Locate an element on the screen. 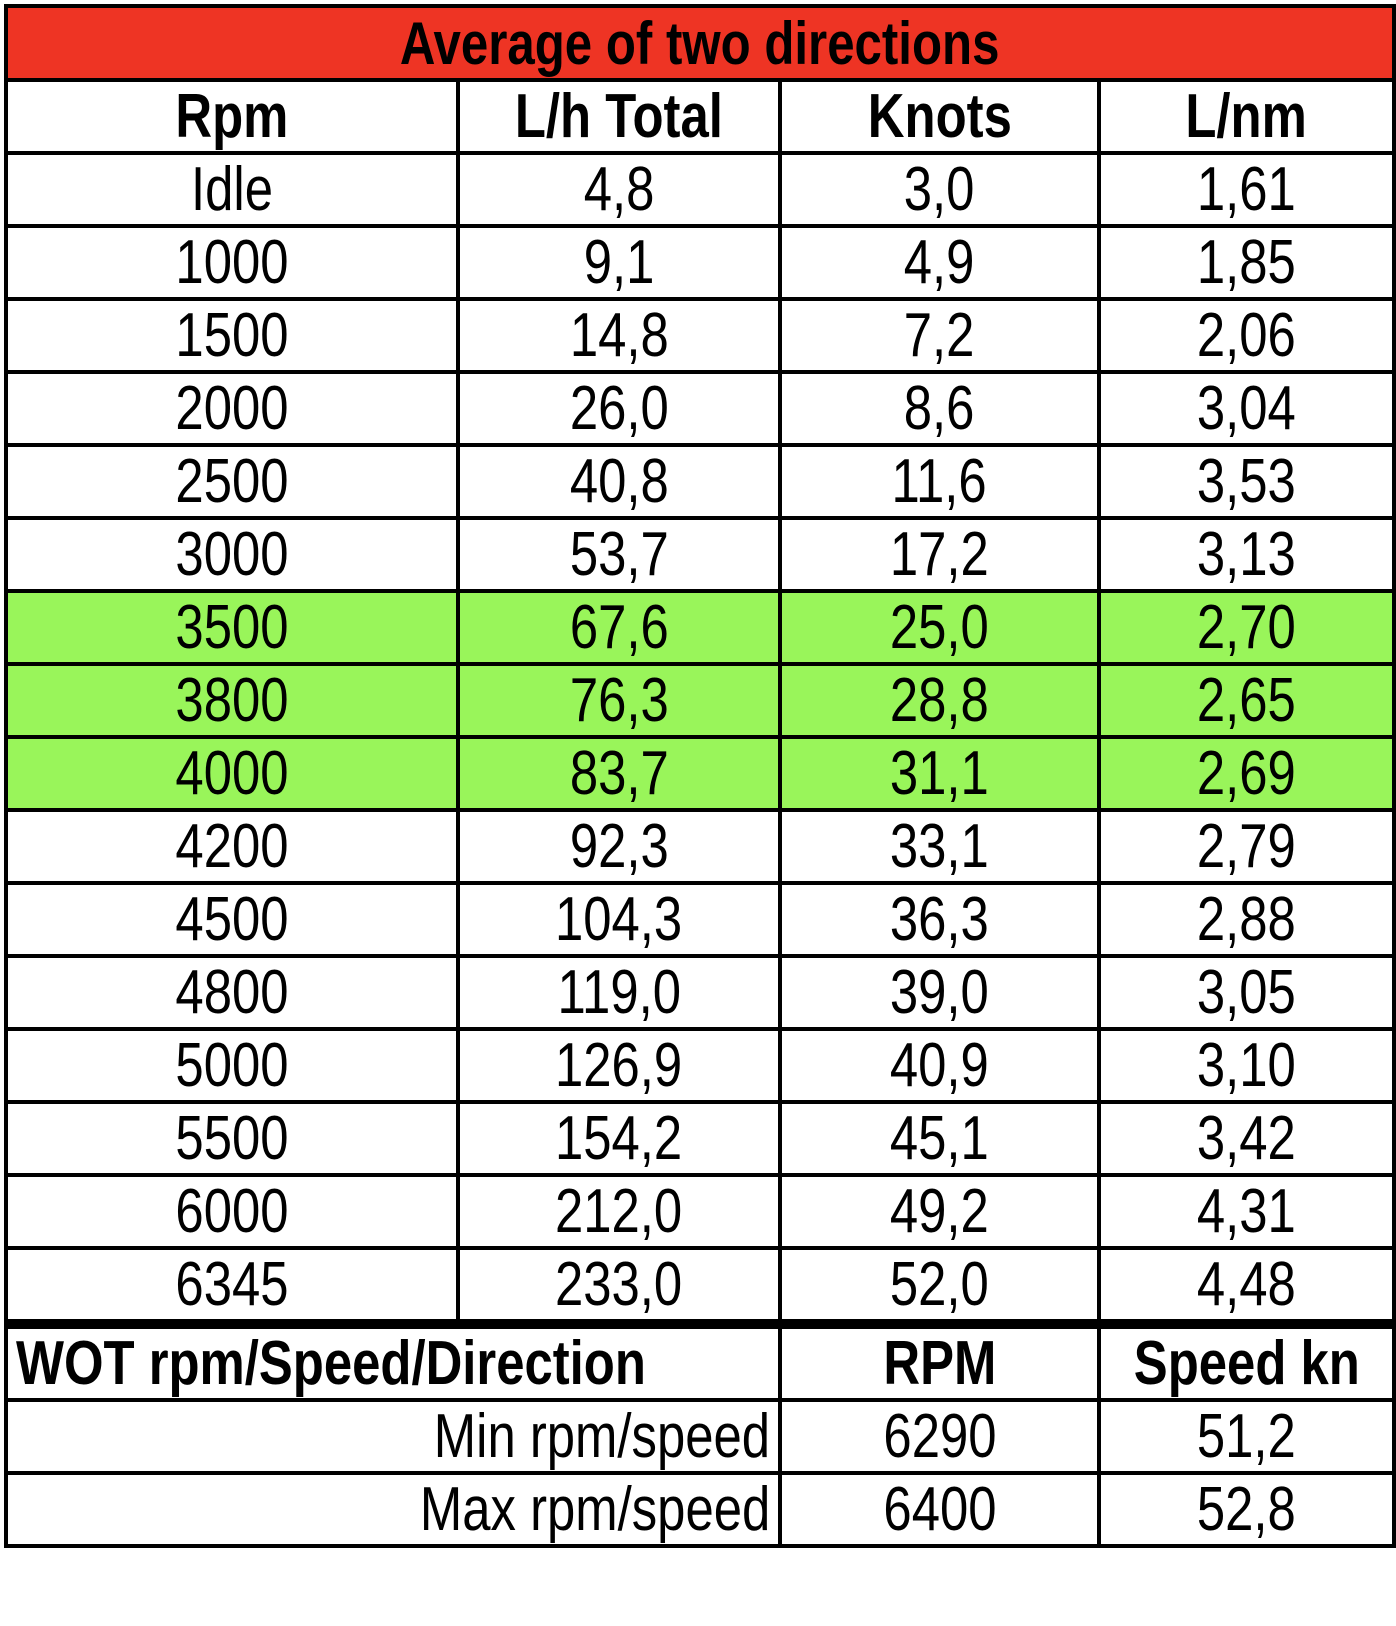 The width and height of the screenshot is (1396, 1626). knots-cell: 7,2 is located at coordinates (939, 335).